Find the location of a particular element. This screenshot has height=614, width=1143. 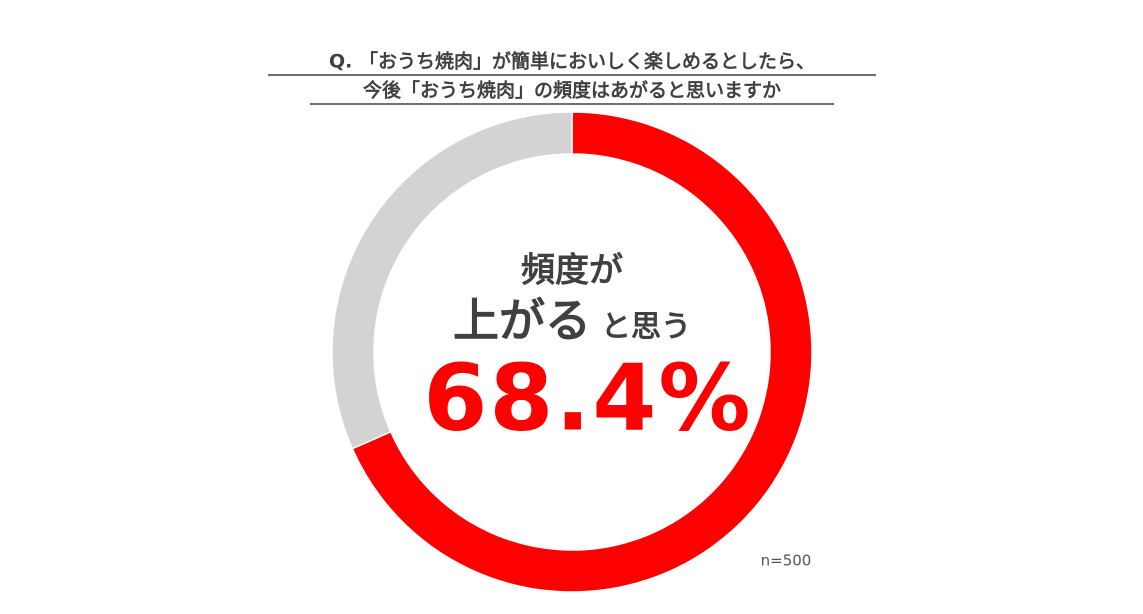

center-text: 上がる is located at coordinates (522, 321).